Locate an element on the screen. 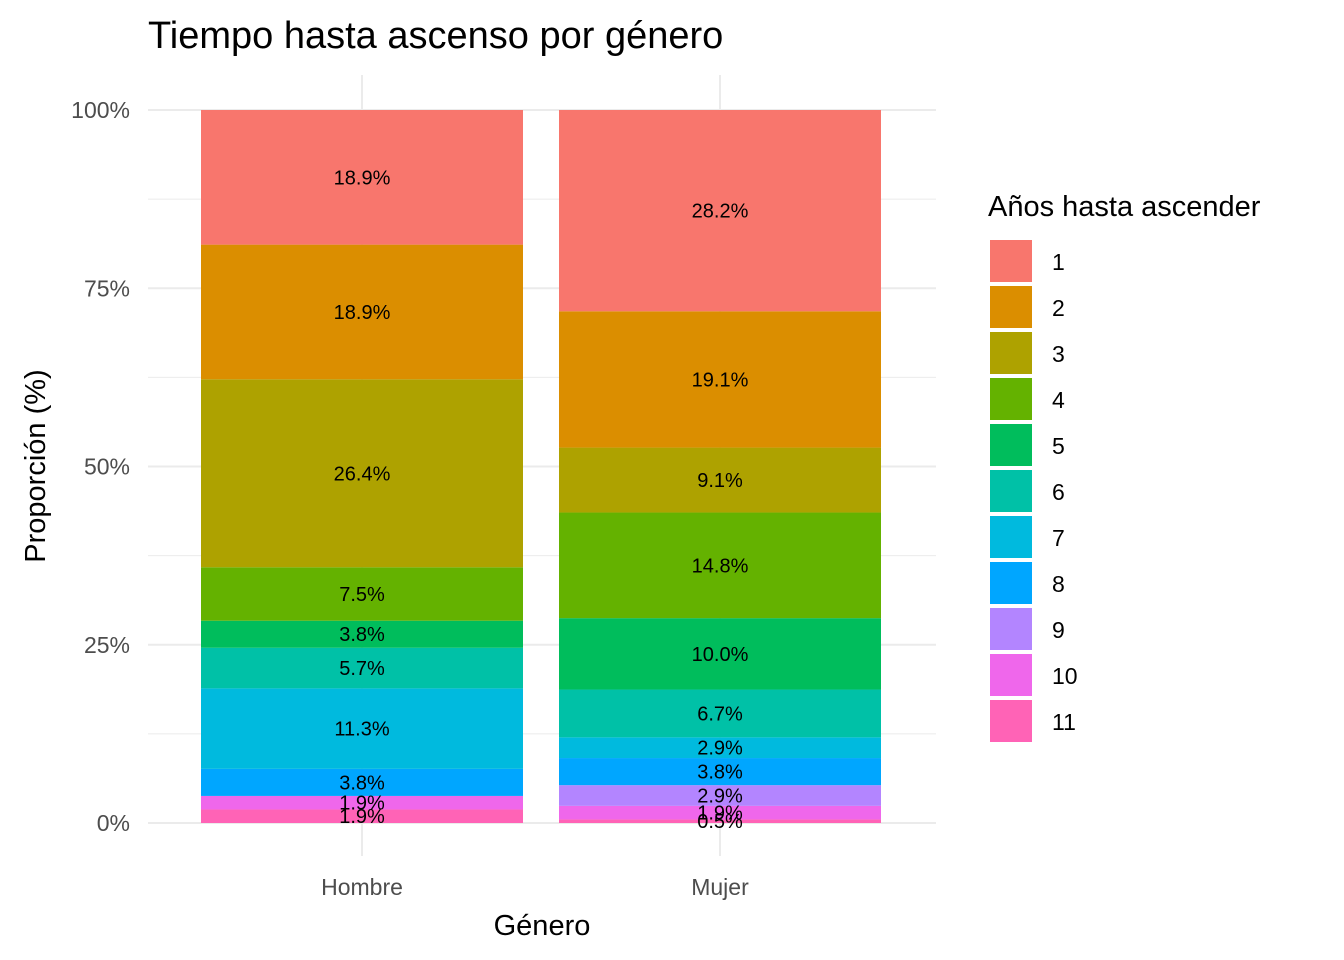 The width and height of the screenshot is (1344, 960). segment-label: 7.5% is located at coordinates (362, 595).